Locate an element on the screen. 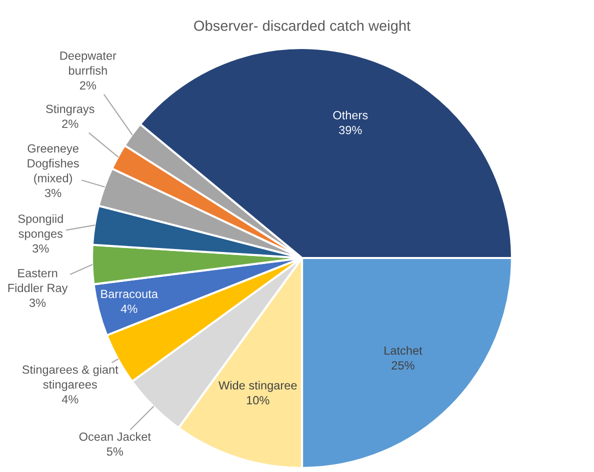 The width and height of the screenshot is (594, 472). chart-title: Observer- discarded catch weight is located at coordinates (302, 27).